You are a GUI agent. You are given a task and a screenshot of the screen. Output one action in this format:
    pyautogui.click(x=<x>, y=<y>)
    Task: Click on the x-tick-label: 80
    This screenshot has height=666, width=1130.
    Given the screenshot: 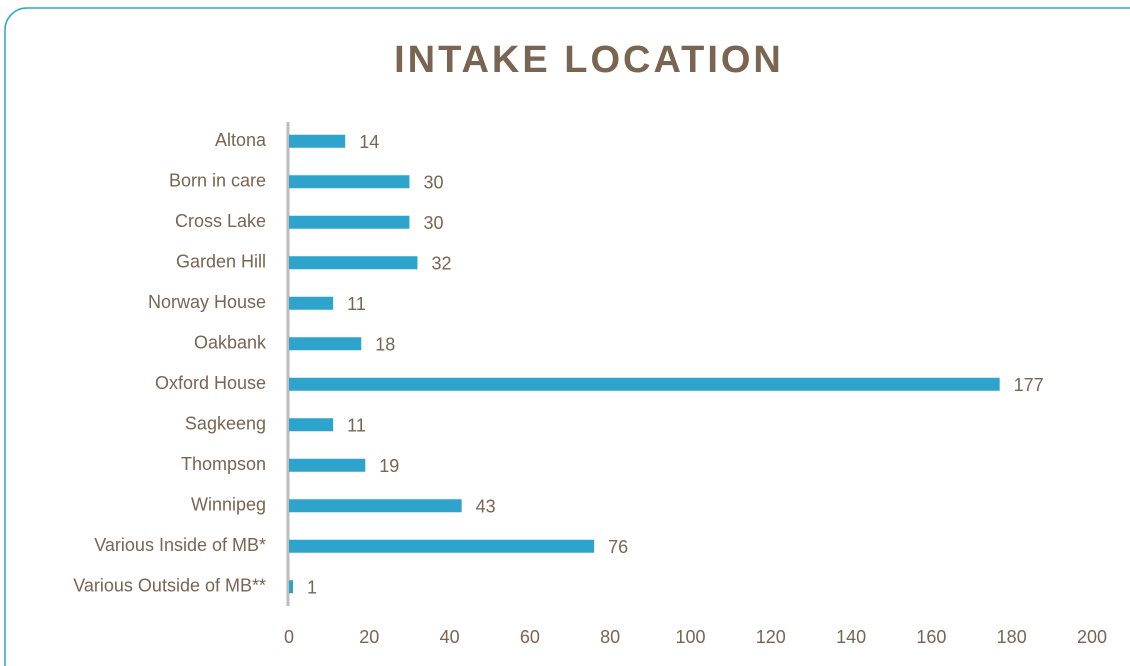 What is the action you would take?
    pyautogui.click(x=610, y=637)
    